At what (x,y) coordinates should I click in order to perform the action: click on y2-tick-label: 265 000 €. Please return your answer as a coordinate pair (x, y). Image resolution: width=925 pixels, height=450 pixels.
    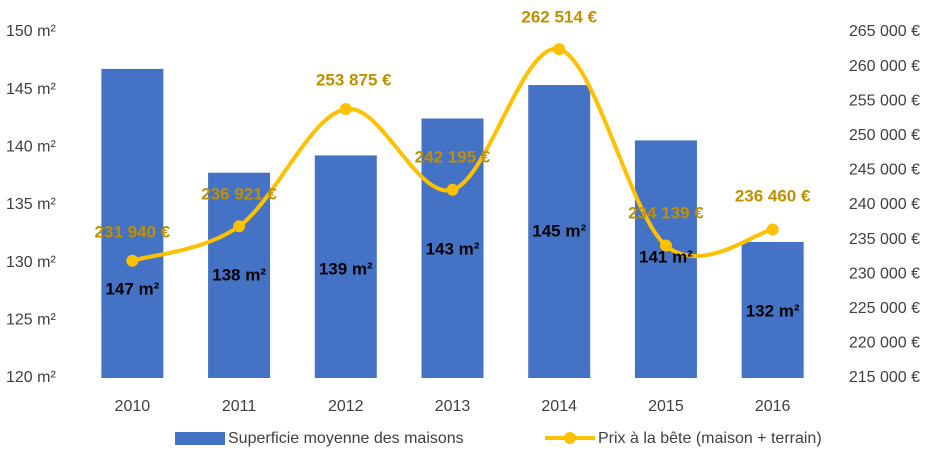
    Looking at the image, I should click on (884, 31).